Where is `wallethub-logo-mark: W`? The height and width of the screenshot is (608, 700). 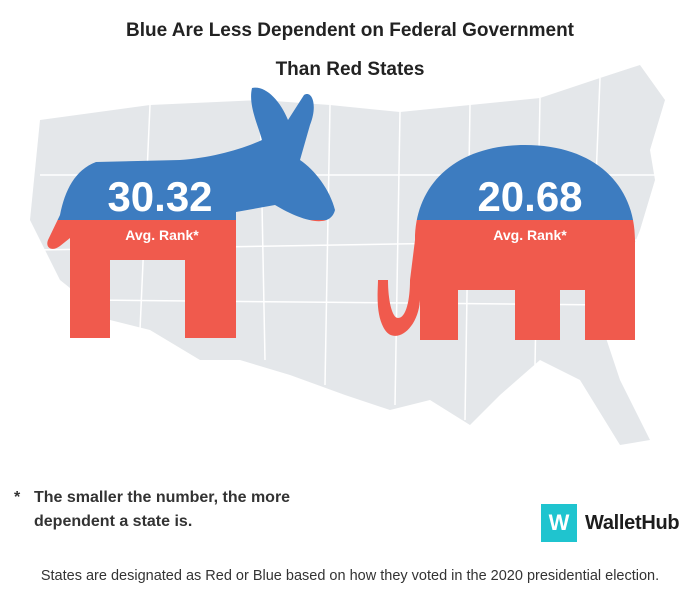 wallethub-logo-mark: W is located at coordinates (559, 523).